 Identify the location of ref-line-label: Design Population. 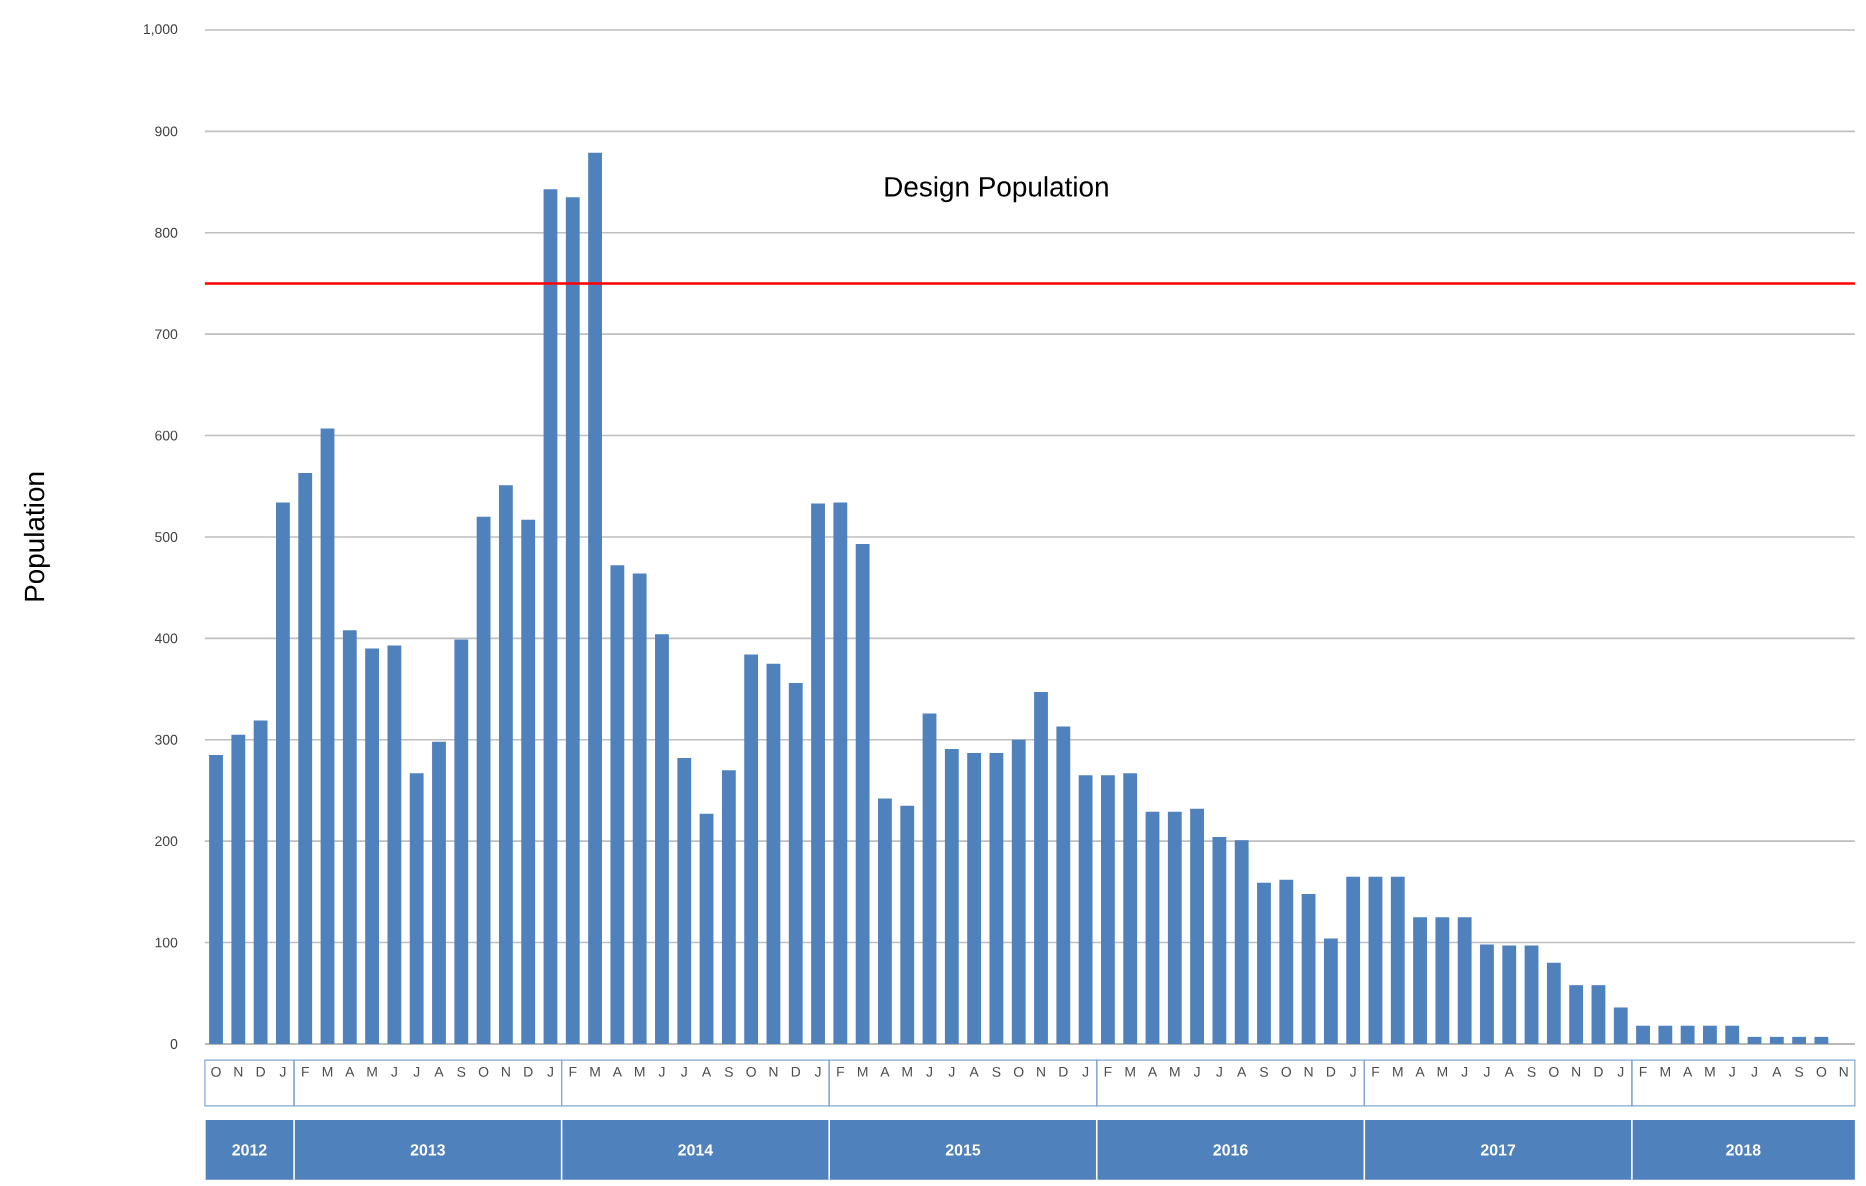
(996, 189).